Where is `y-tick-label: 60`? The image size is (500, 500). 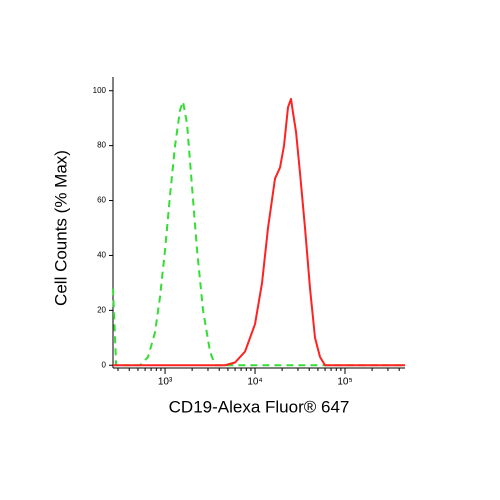 y-tick-label: 60 is located at coordinates (101, 200).